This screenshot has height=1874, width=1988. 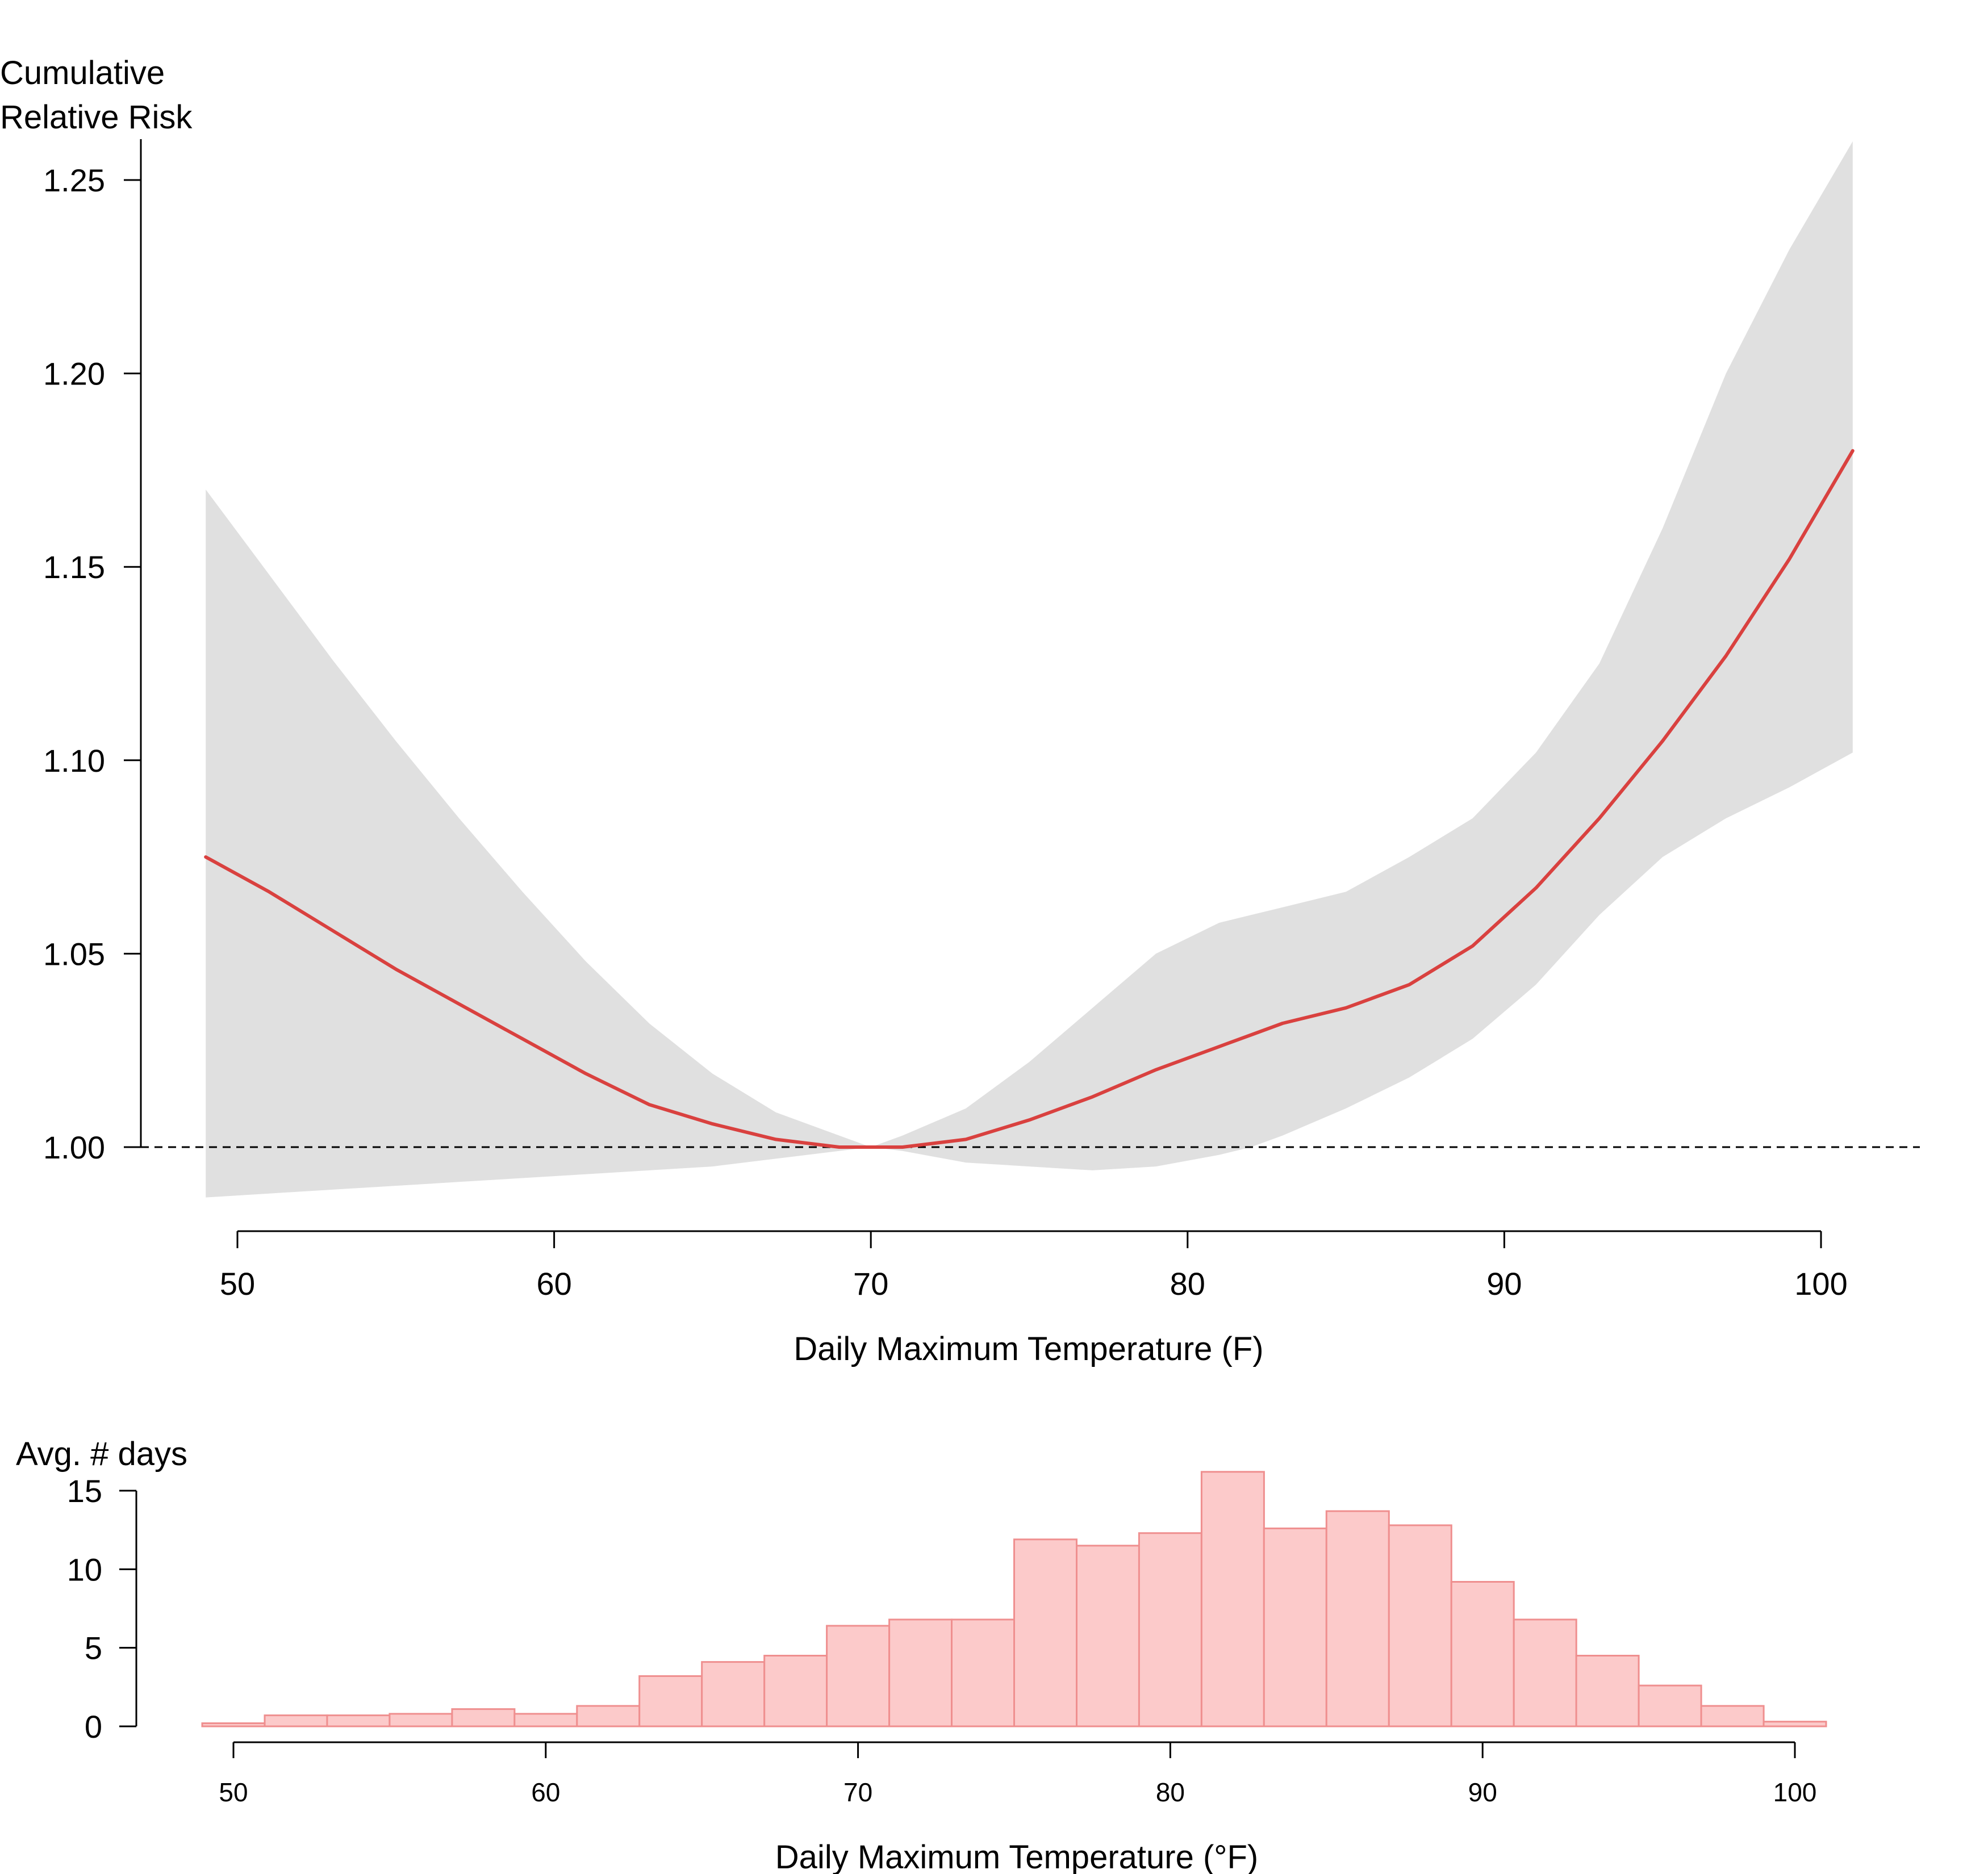 I want to click on hist-x-tick-label: 70, so click(x=857, y=1792).